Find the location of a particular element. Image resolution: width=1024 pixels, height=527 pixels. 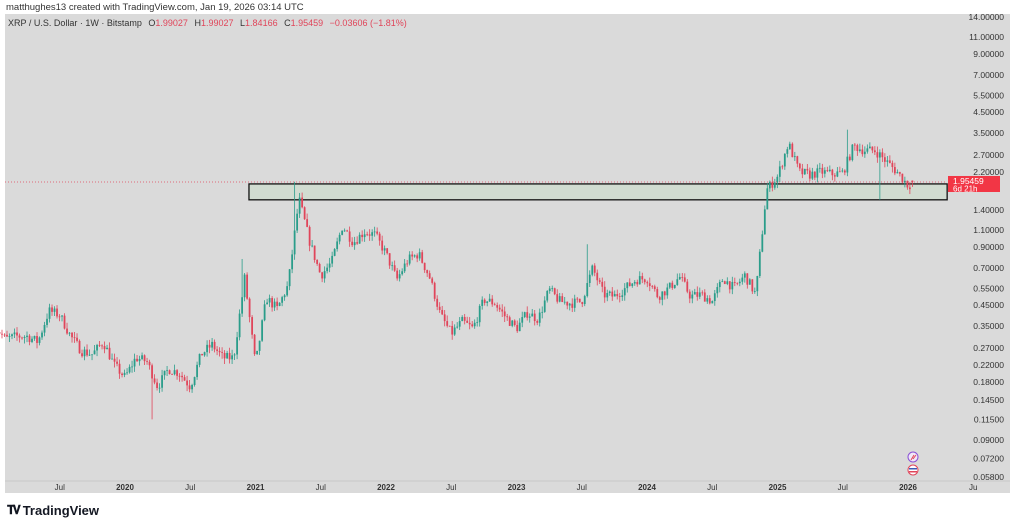

support-zone-rectangle is located at coordinates (598, 192).